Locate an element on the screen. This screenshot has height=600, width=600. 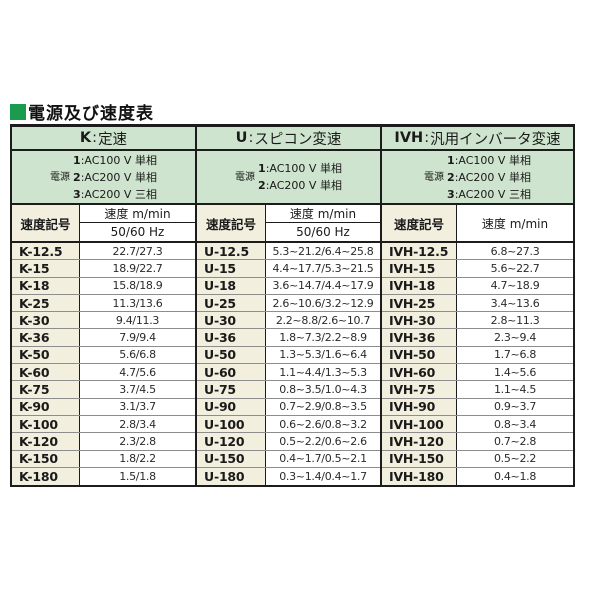
green-square-icon is located at coordinates (18, 111).